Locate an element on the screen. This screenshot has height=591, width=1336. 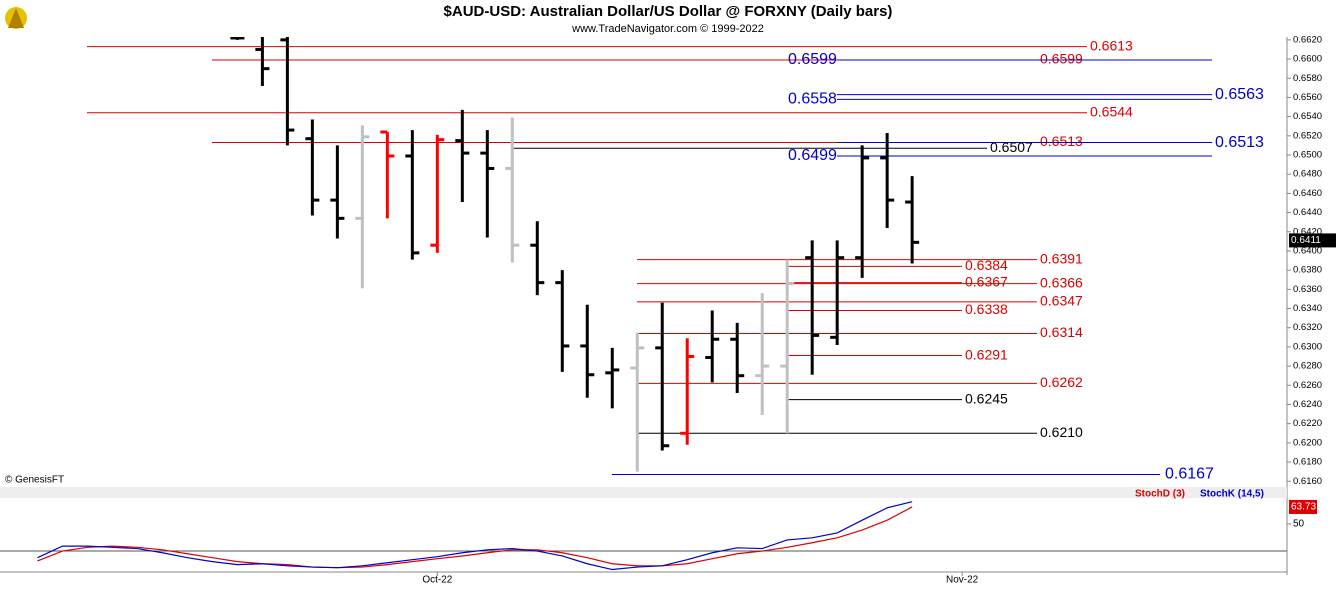
y-tick-label: 0.6300 is located at coordinates (1307, 346).